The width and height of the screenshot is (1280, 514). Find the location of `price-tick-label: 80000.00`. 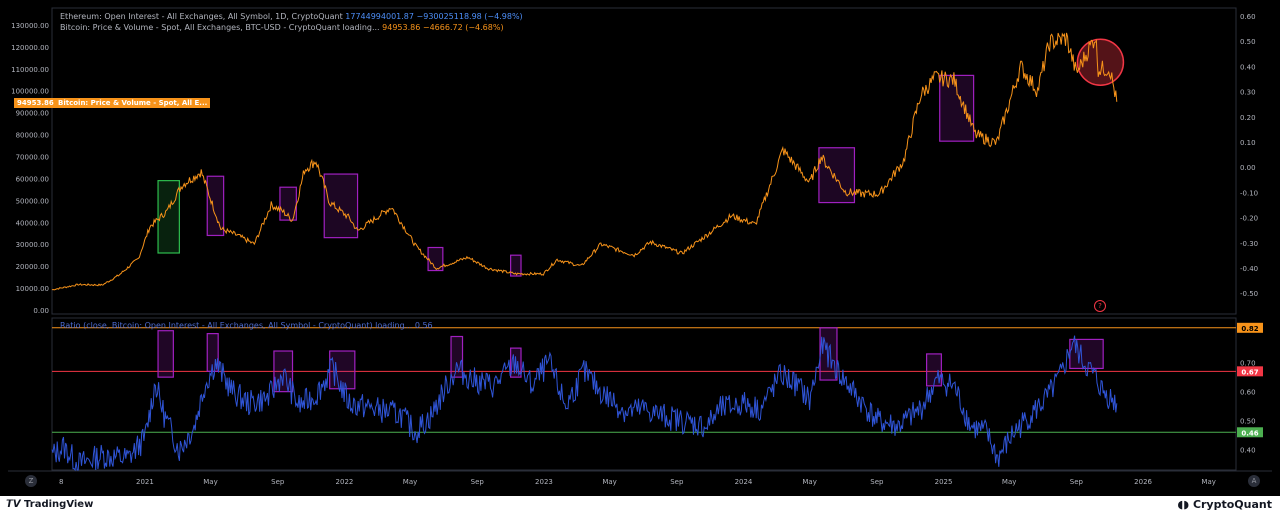

price-tick-label: 80000.00 is located at coordinates (32, 136).